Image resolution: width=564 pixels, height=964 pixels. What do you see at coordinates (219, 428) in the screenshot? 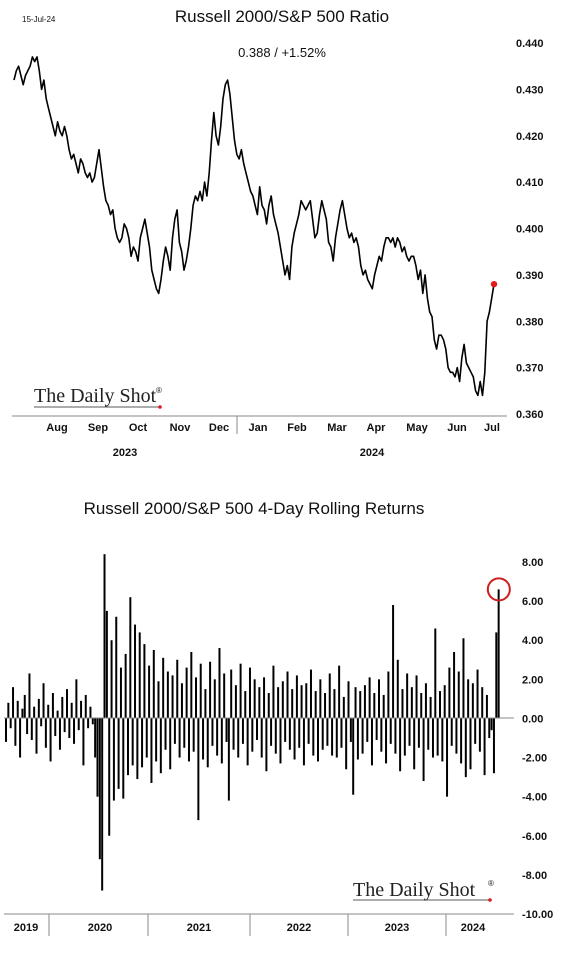
I see `ratio-x-tick-label: Dec` at bounding box center [219, 428].